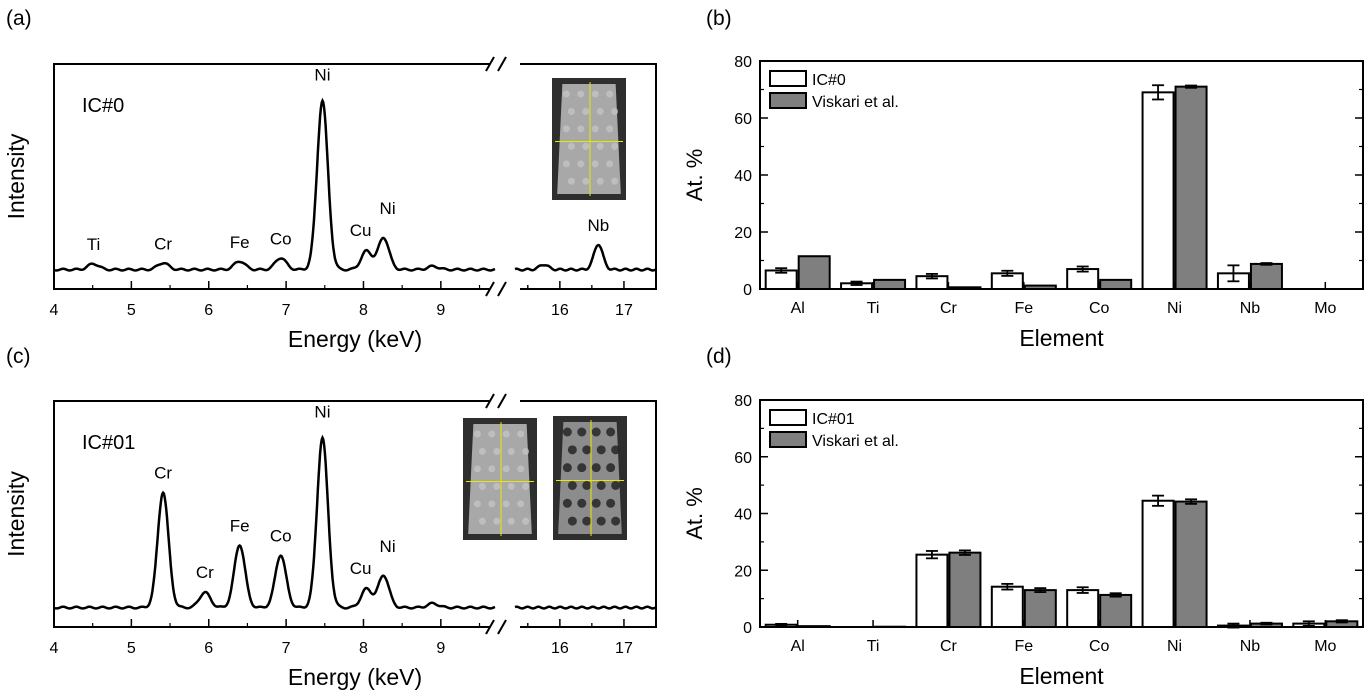  I want to click on y-tick-label: 0, so click(747, 628).